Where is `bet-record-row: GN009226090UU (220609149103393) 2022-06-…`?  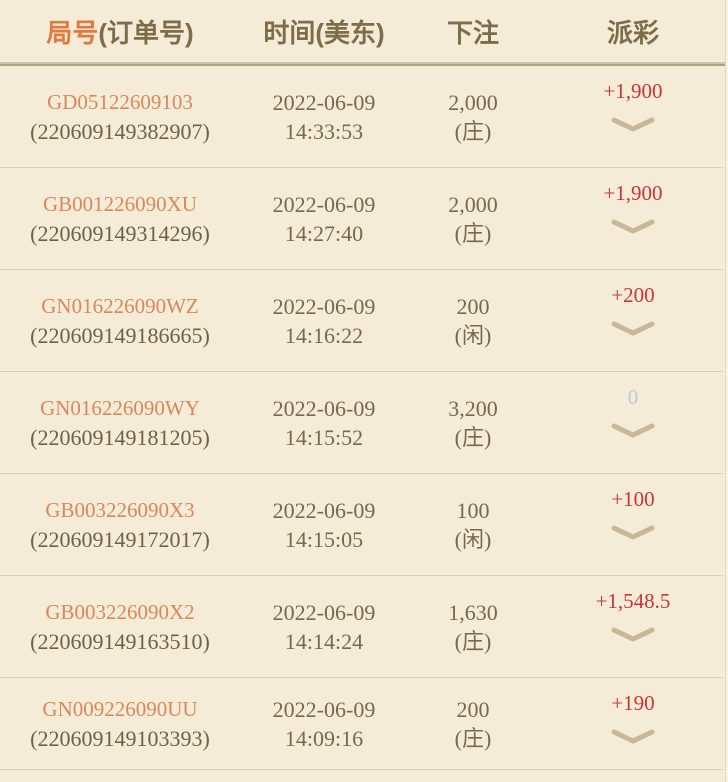
bet-record-row: GN009226090UU (220609149103393) 2022-06-… is located at coordinates (364, 724).